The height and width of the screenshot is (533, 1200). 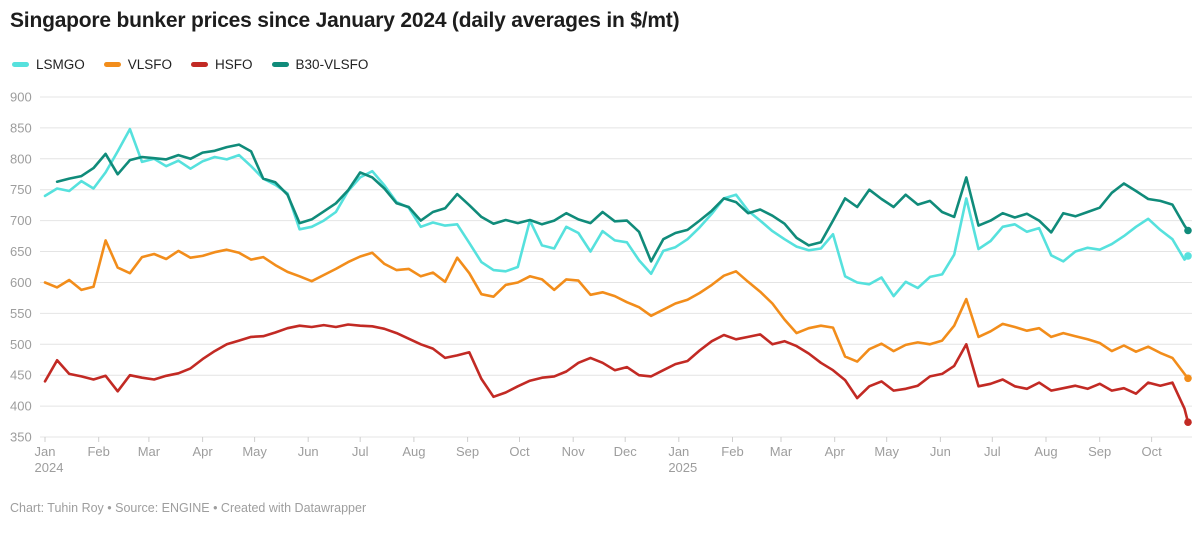 I want to click on x-tick-year-label: 2025, so click(x=682, y=467).